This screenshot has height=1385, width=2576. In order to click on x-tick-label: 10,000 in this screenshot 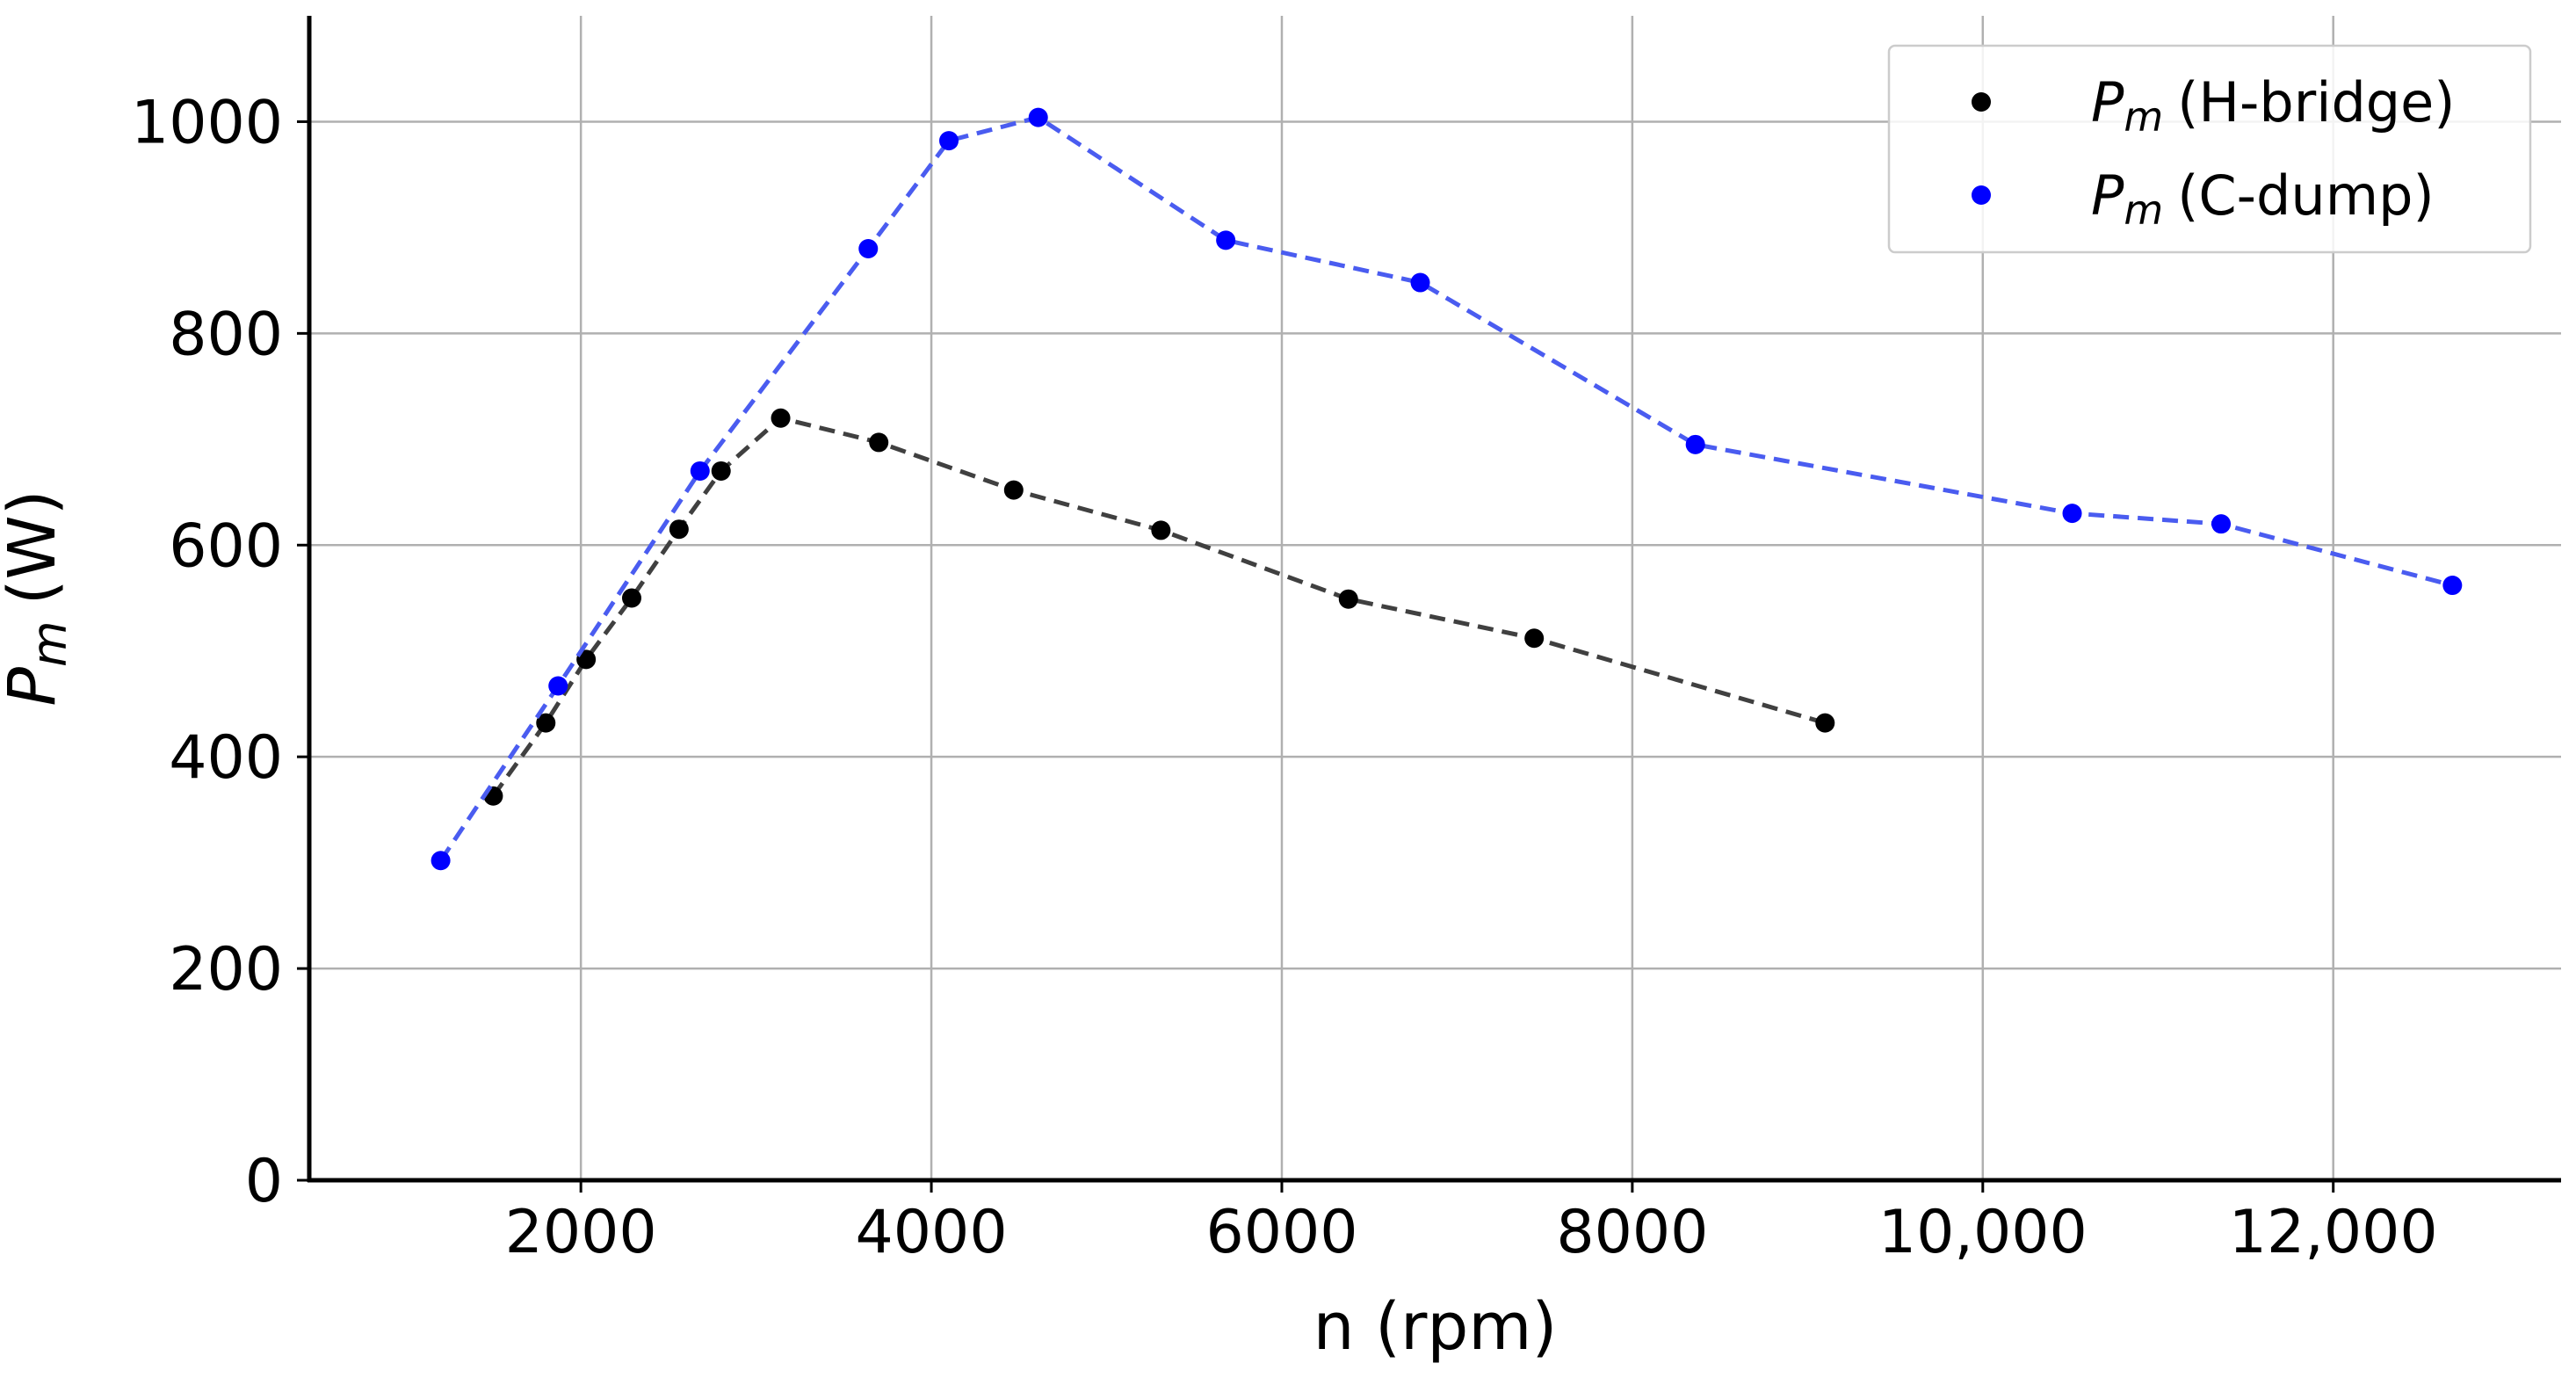, I will do `click(1983, 1232)`.